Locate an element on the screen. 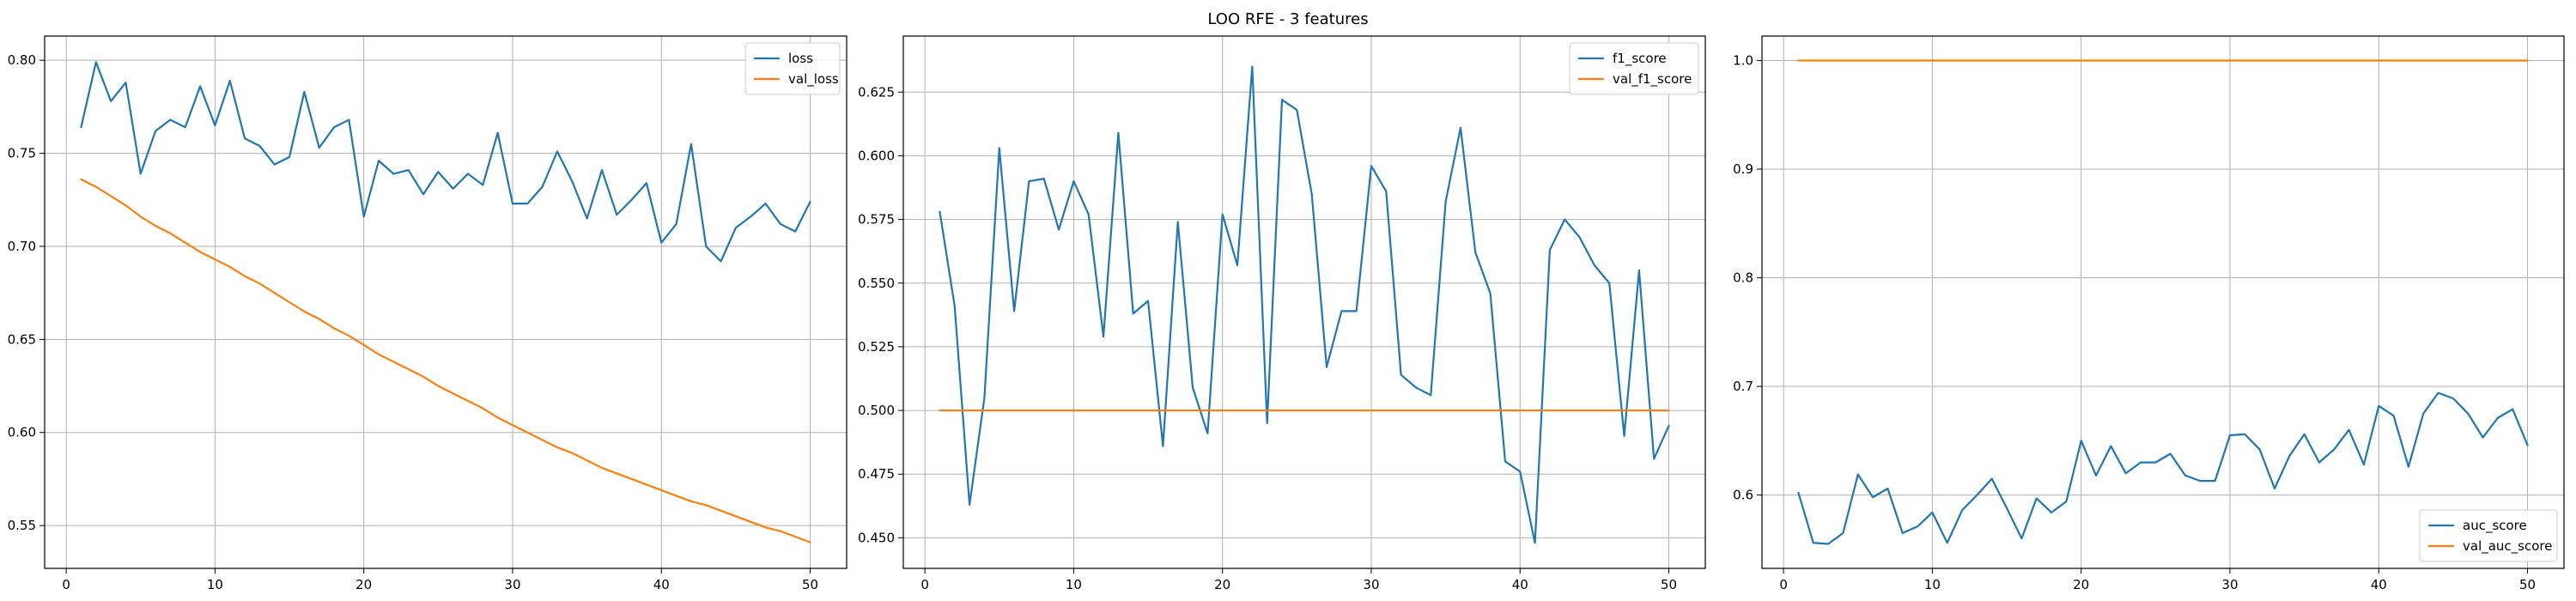  chart-loss-y-tick-label: 0.70 is located at coordinates (22, 246).